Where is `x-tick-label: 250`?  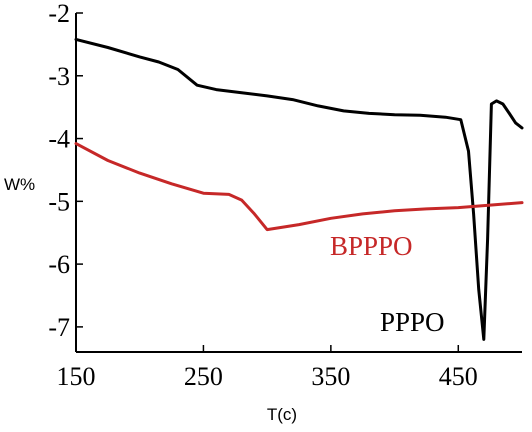 x-tick-label: 250 is located at coordinates (203, 376).